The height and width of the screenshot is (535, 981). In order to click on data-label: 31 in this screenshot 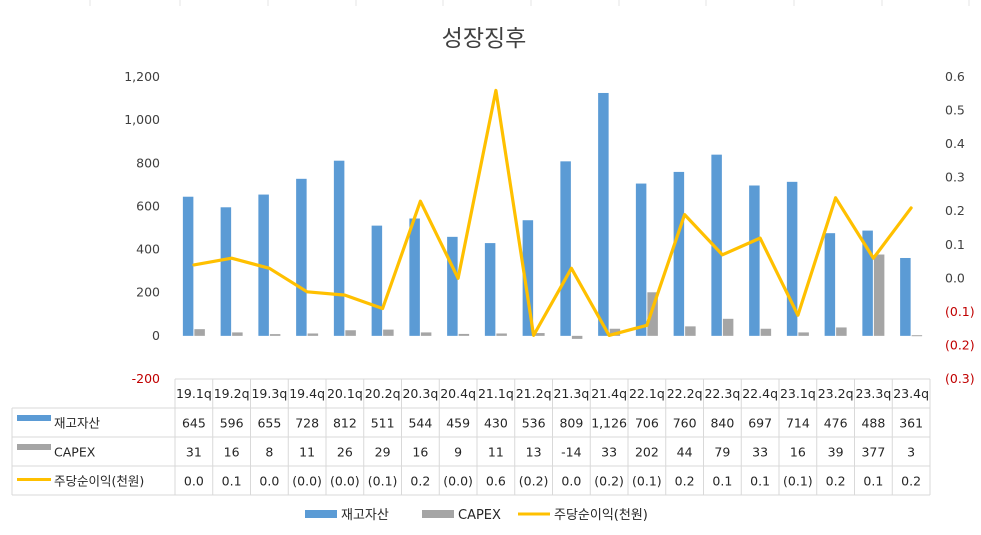, I will do `click(194, 452)`.